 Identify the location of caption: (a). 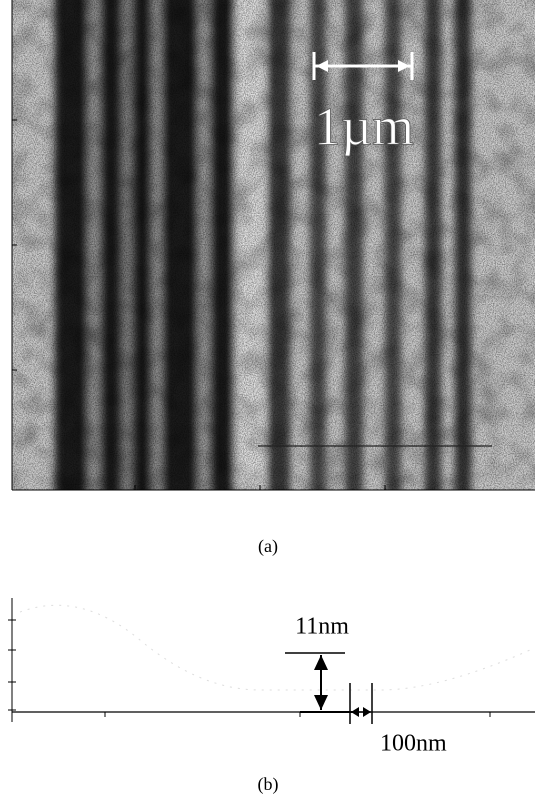
(268, 546).